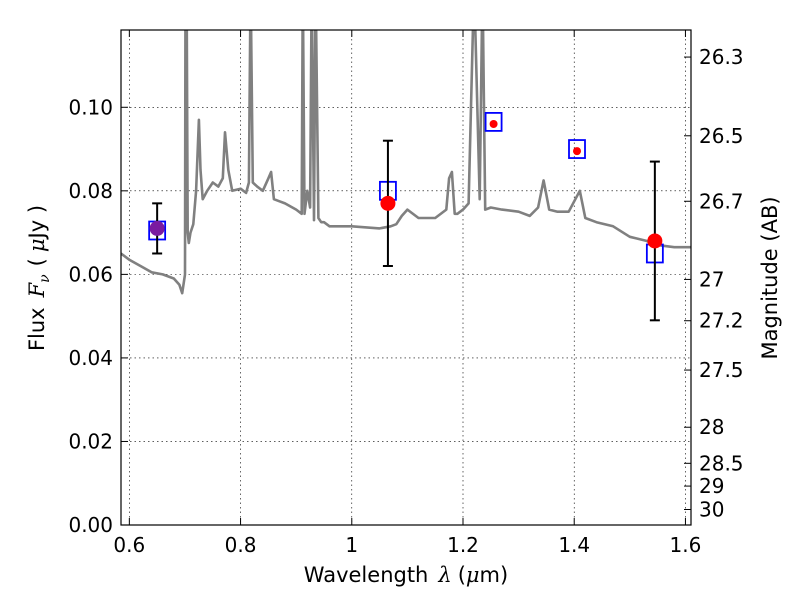  Describe the element at coordinates (90, 274) in the screenshot. I see `y-tick-label: 0.06` at that location.